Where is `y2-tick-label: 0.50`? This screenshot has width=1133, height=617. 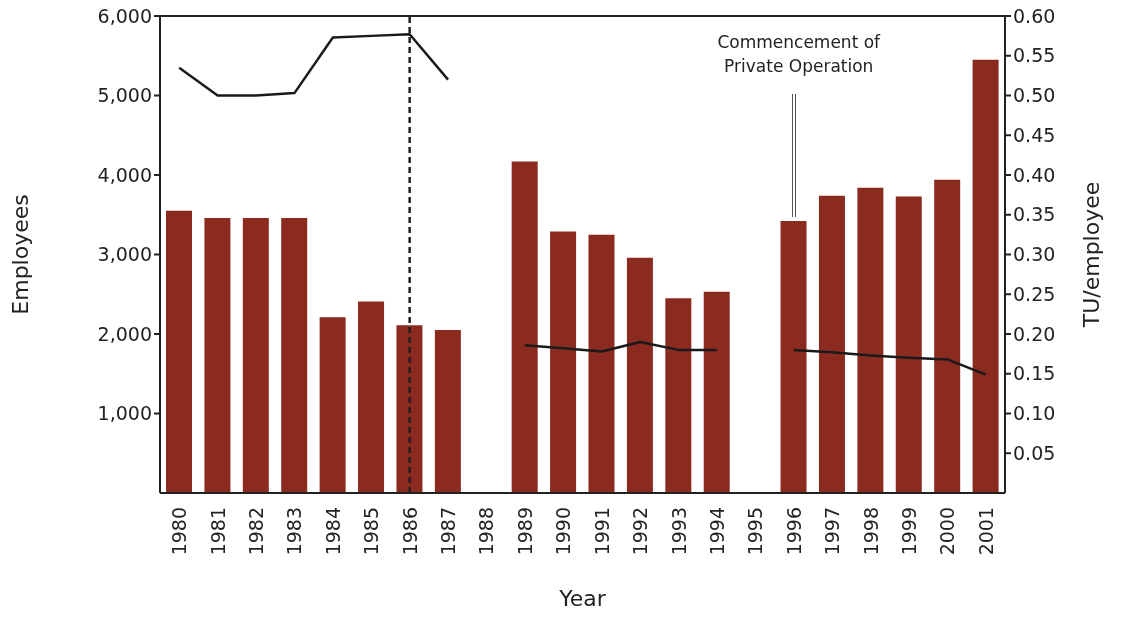
y2-tick-label: 0.50 is located at coordinates (1034, 95).